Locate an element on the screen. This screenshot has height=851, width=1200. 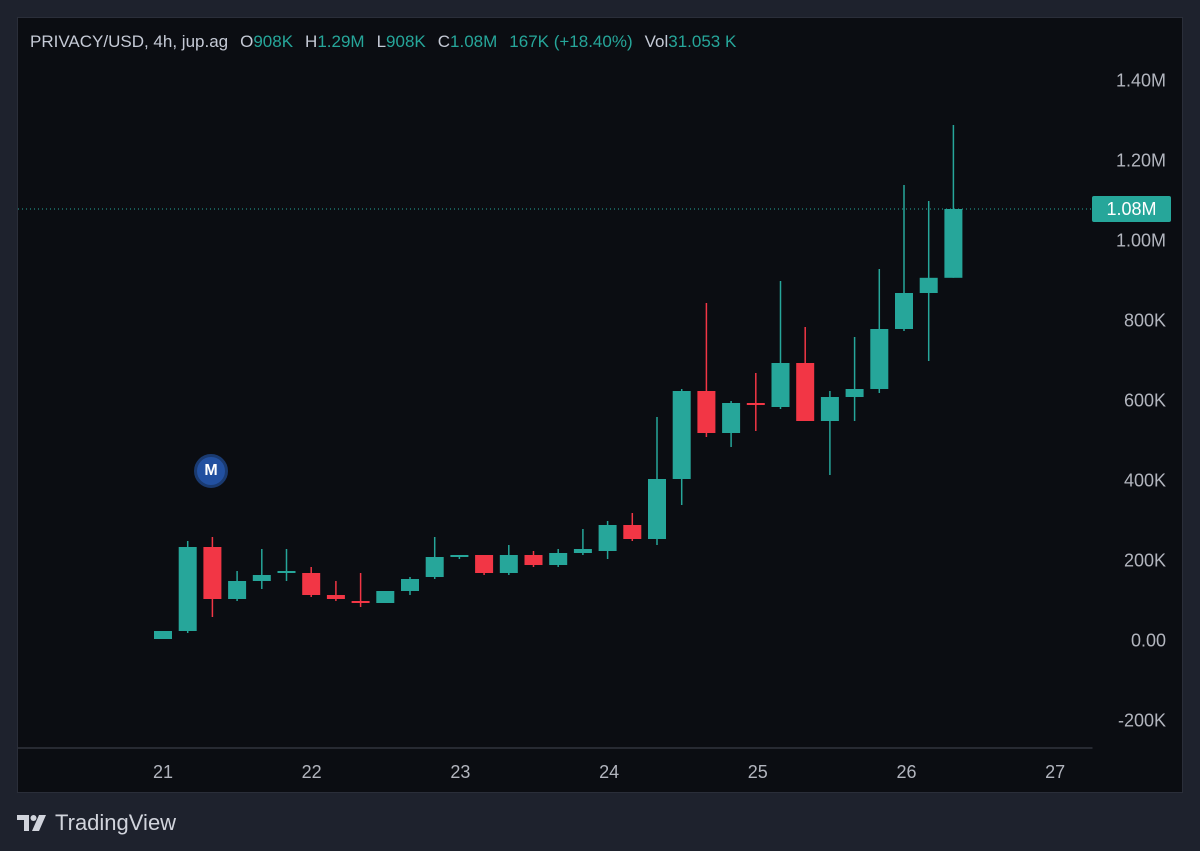
legend-close: 1.08M is located at coordinates (474, 41).